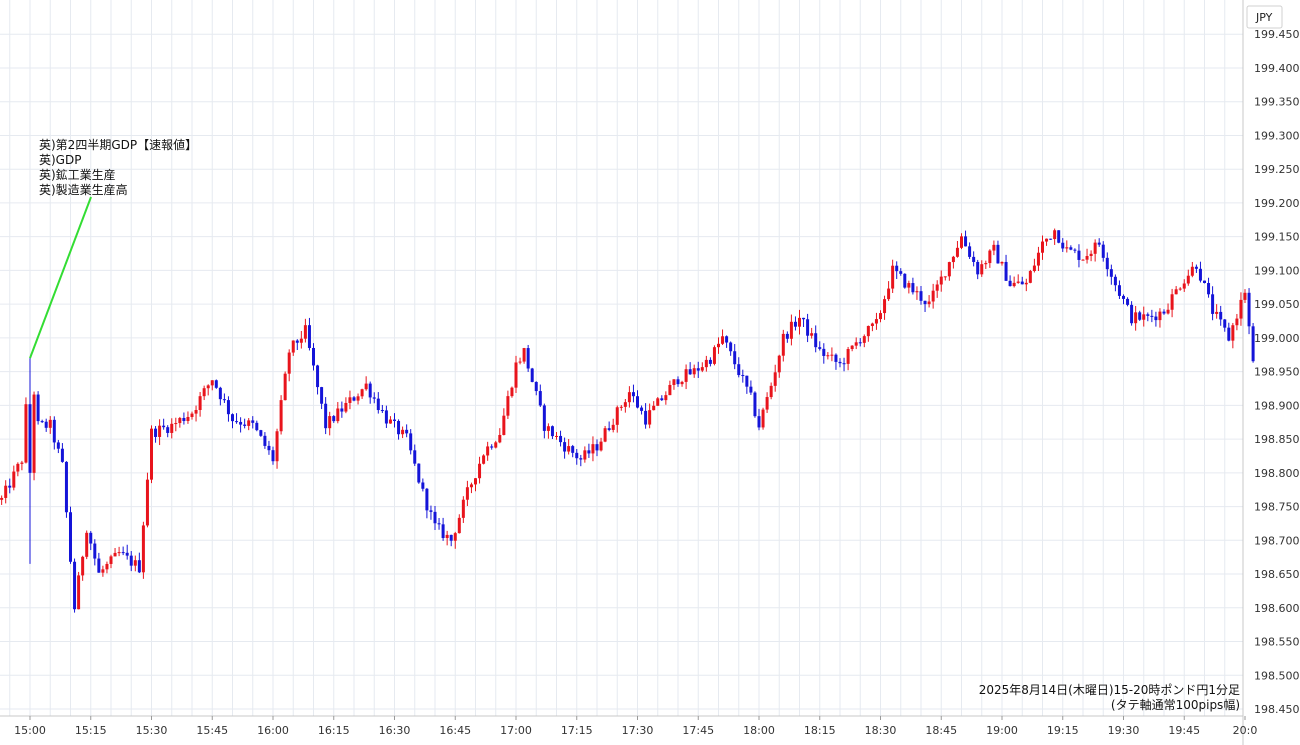  I want to click on x-tick-label: 19:00, so click(1002, 730).